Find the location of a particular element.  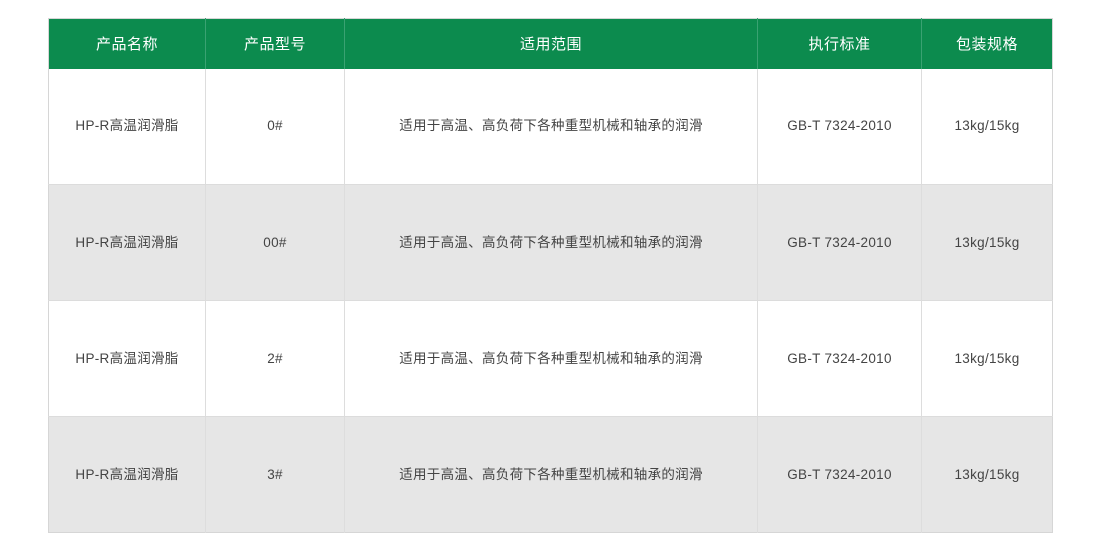

table-header: 产品名称 产品型号 适用范围 执行标准 包装规格 is located at coordinates (550, 43).